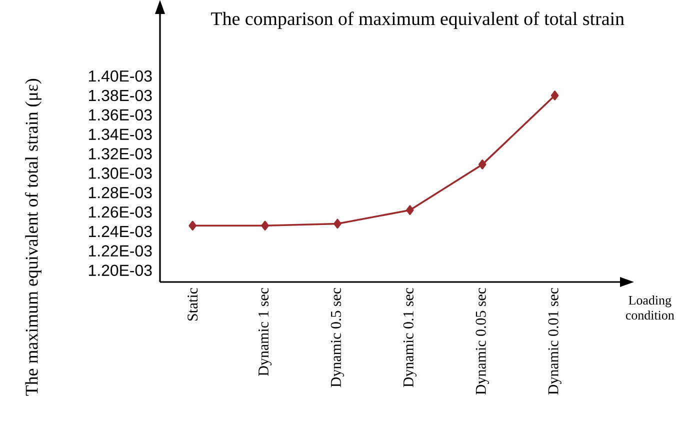 The width and height of the screenshot is (679, 444). What do you see at coordinates (120, 76) in the screenshot?
I see `y-tick-label: 1.40E-03` at bounding box center [120, 76].